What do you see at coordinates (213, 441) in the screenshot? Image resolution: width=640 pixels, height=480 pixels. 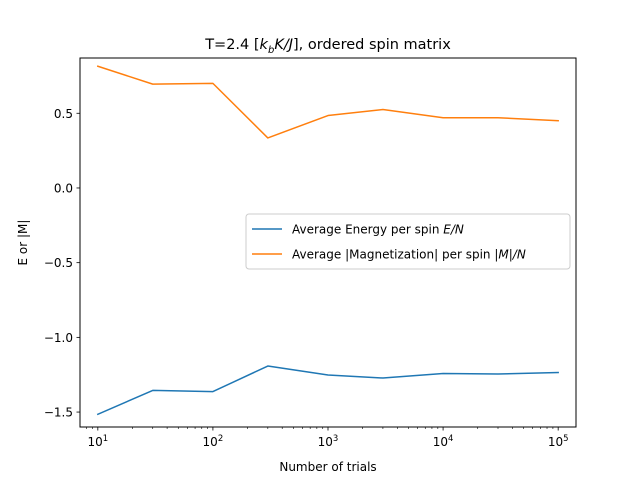 I see `x-tick-label: 10²` at bounding box center [213, 441].